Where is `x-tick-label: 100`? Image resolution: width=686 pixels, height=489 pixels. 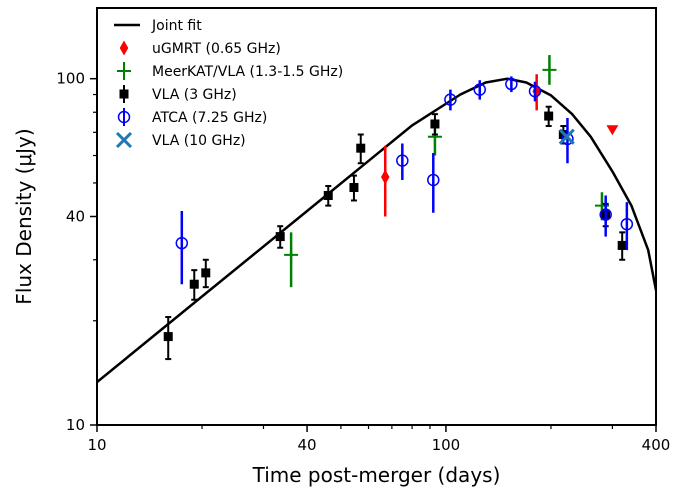
x-tick-label: 100 is located at coordinates (446, 445).